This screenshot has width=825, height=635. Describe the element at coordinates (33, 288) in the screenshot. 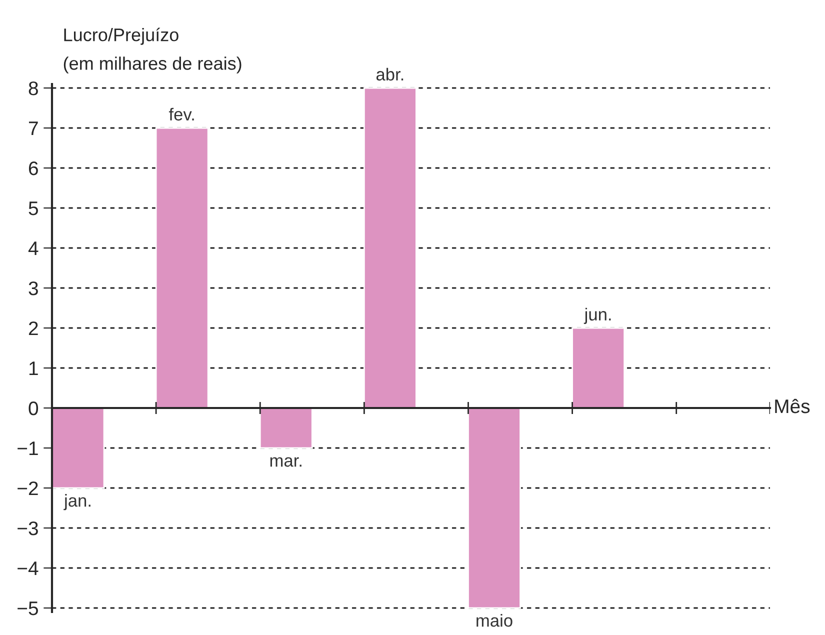

I see `y-tick-label: 3` at that location.